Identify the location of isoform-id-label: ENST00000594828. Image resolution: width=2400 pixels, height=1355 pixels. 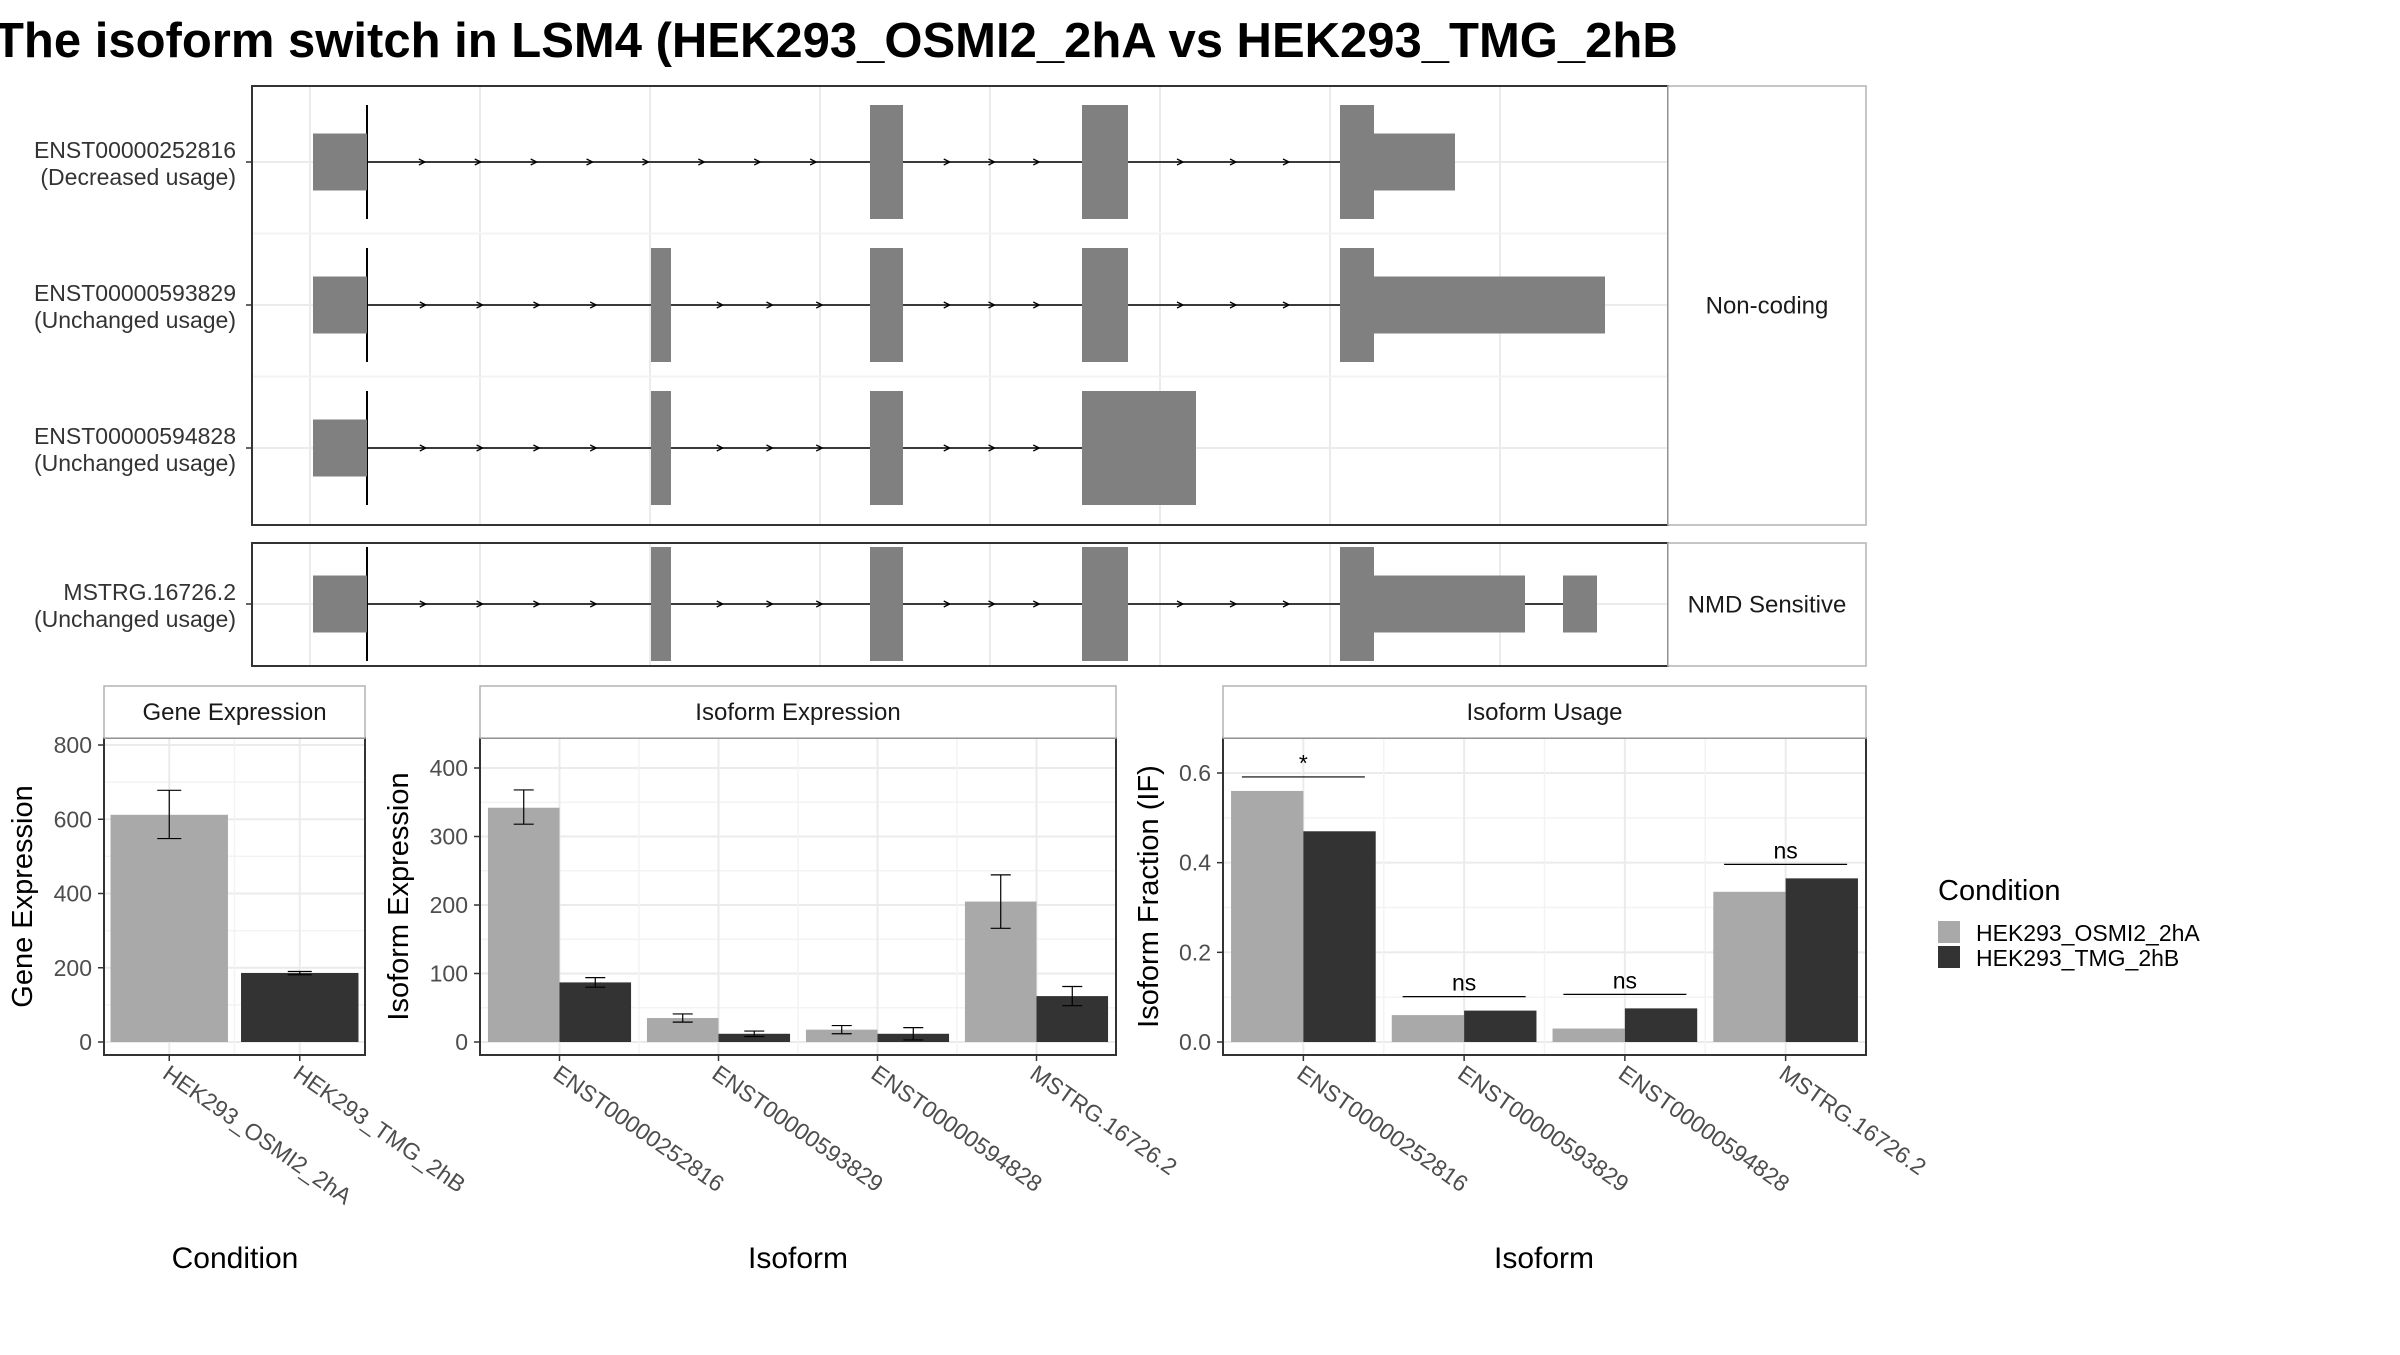
(135, 436).